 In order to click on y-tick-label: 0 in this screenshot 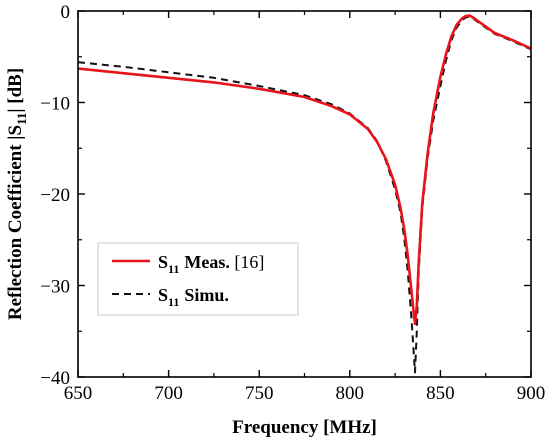, I will do `click(66, 12)`.